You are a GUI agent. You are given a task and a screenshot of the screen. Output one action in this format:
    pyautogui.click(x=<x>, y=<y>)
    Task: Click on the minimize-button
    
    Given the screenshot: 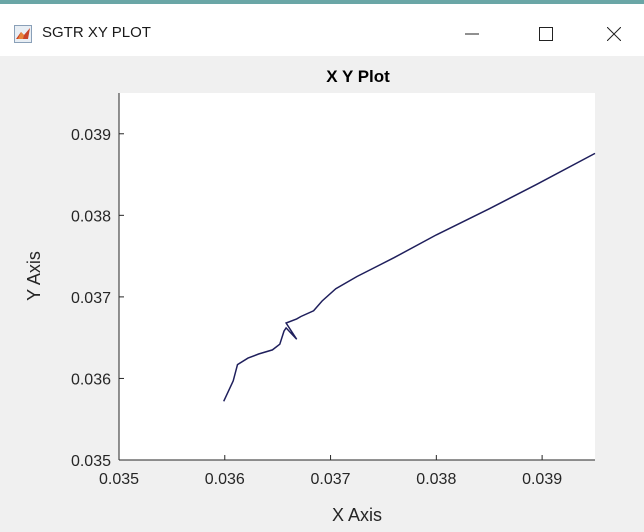 What is the action you would take?
    pyautogui.click(x=472, y=34)
    